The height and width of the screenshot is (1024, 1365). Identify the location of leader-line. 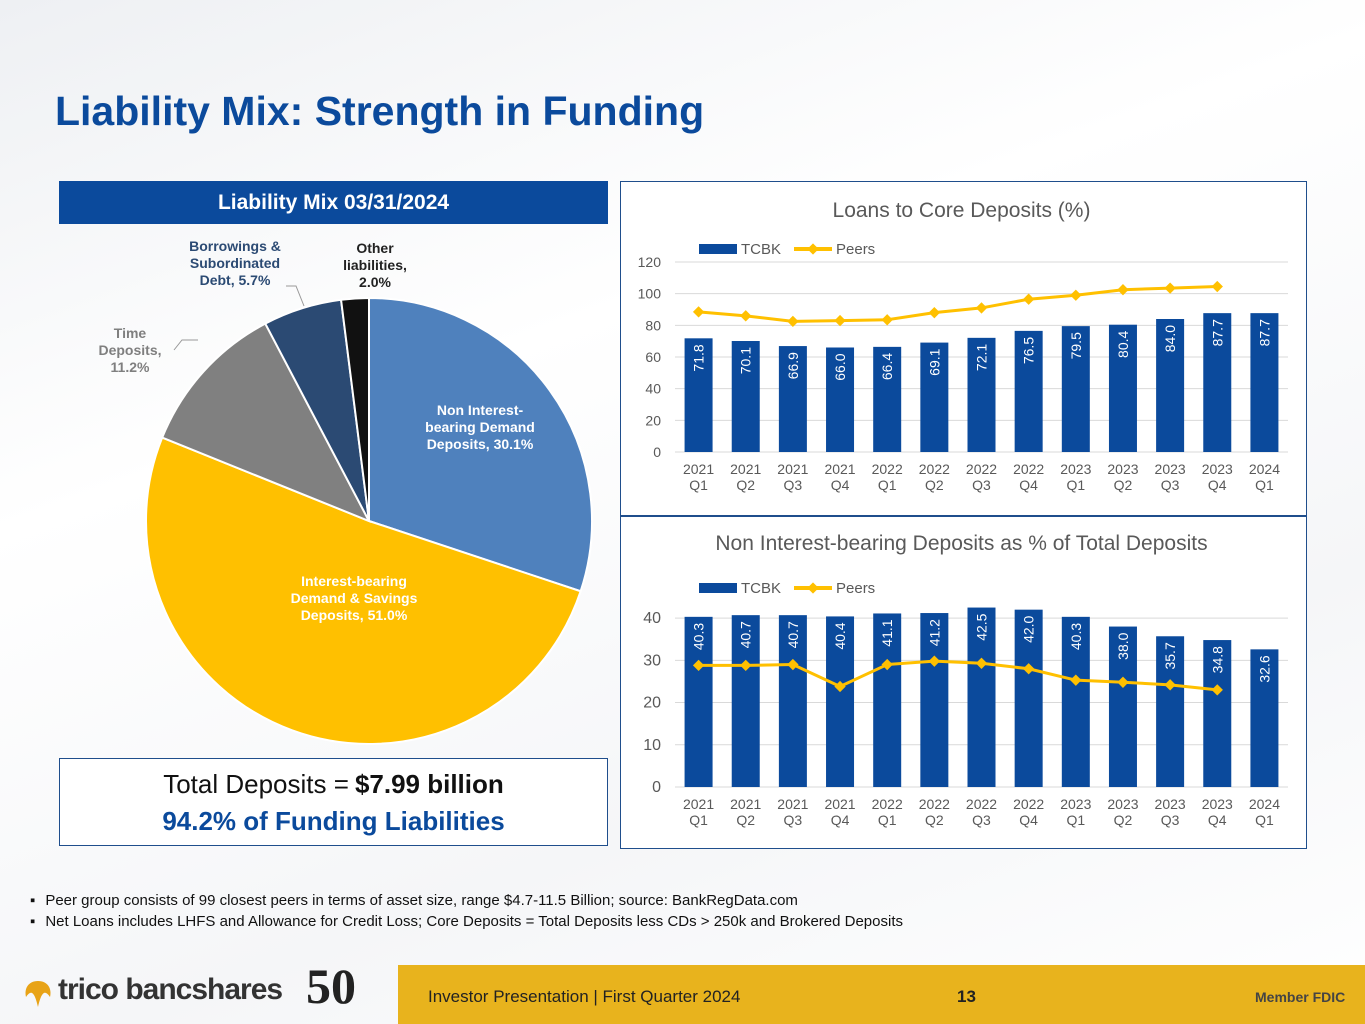
(295, 296).